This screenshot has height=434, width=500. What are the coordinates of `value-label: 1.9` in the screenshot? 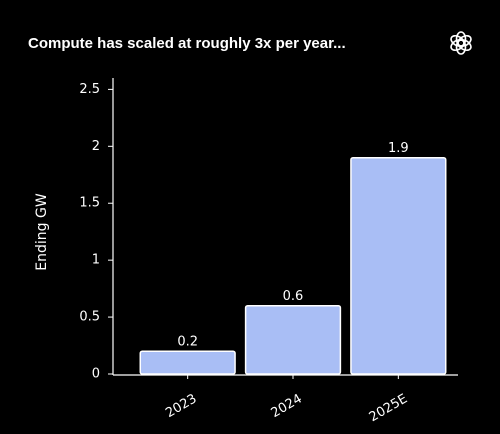 It's located at (398, 148).